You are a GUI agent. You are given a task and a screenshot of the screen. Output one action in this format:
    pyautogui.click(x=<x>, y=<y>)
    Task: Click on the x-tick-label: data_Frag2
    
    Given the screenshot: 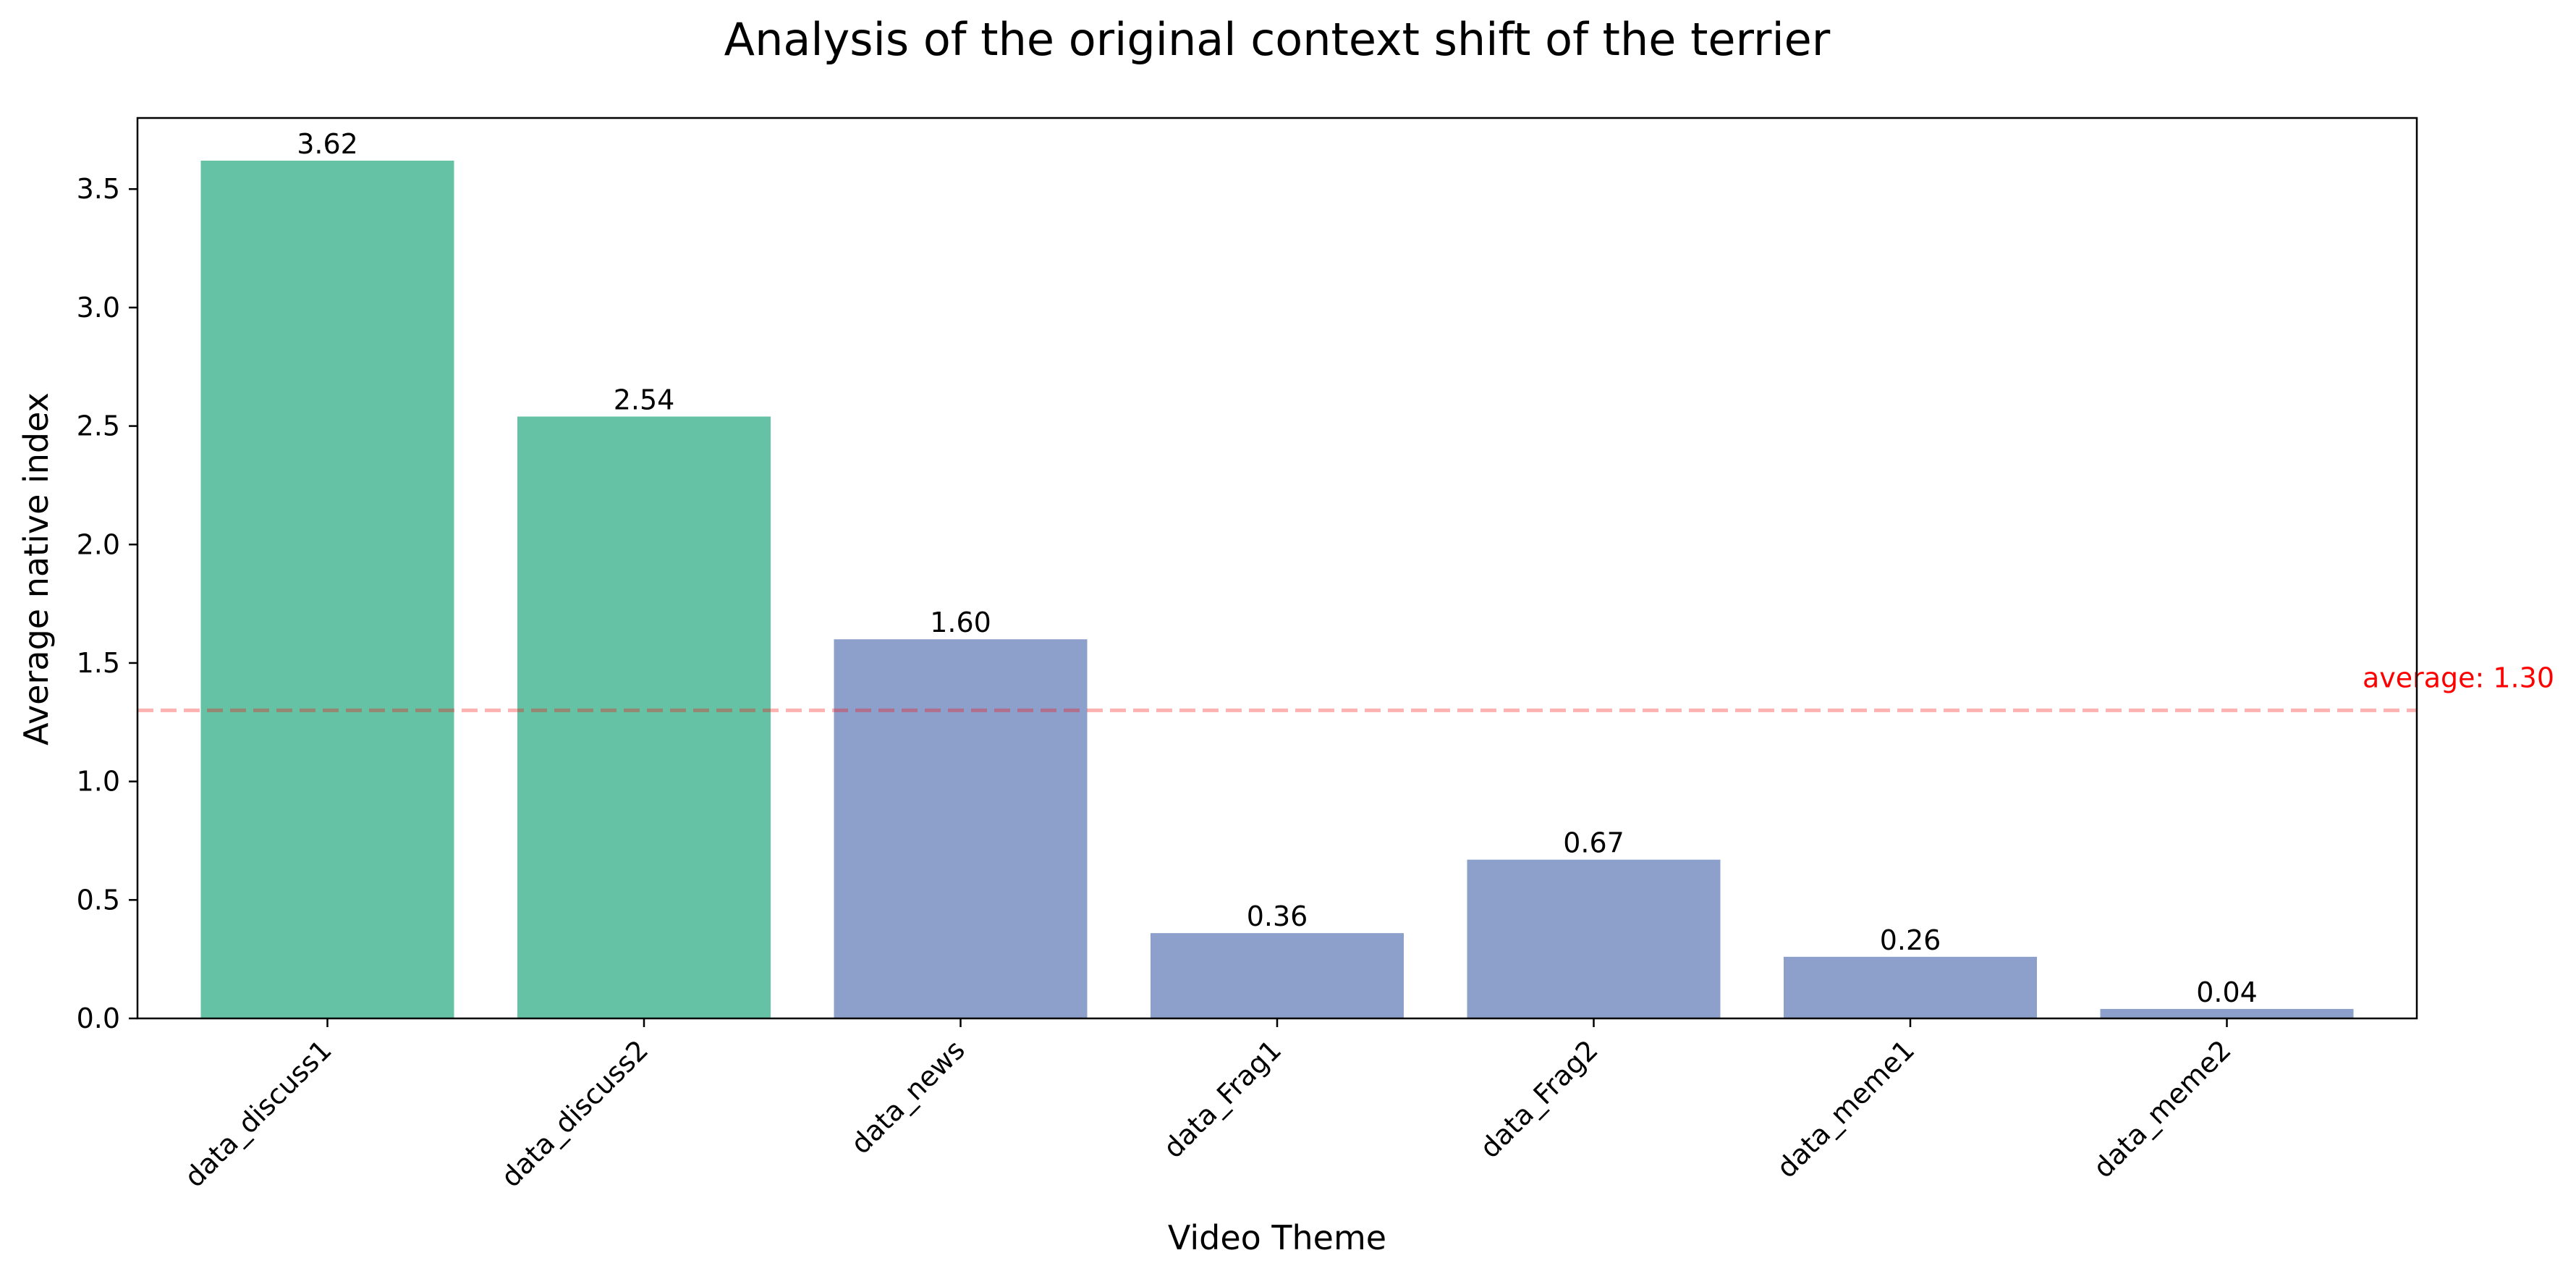 What is the action you would take?
    pyautogui.click(x=1539, y=1099)
    